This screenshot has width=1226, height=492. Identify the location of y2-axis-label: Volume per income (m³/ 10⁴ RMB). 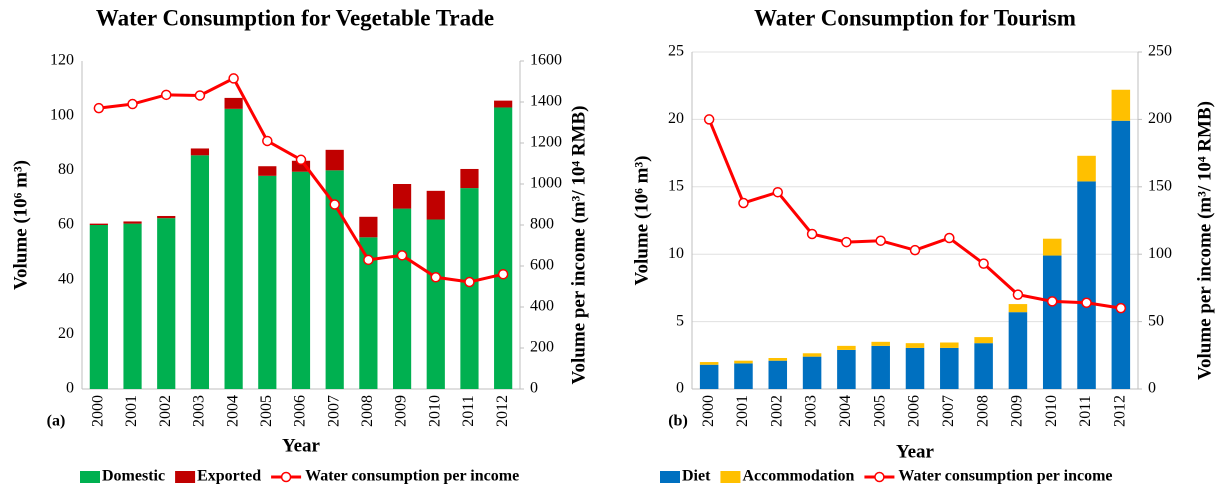
(578, 245).